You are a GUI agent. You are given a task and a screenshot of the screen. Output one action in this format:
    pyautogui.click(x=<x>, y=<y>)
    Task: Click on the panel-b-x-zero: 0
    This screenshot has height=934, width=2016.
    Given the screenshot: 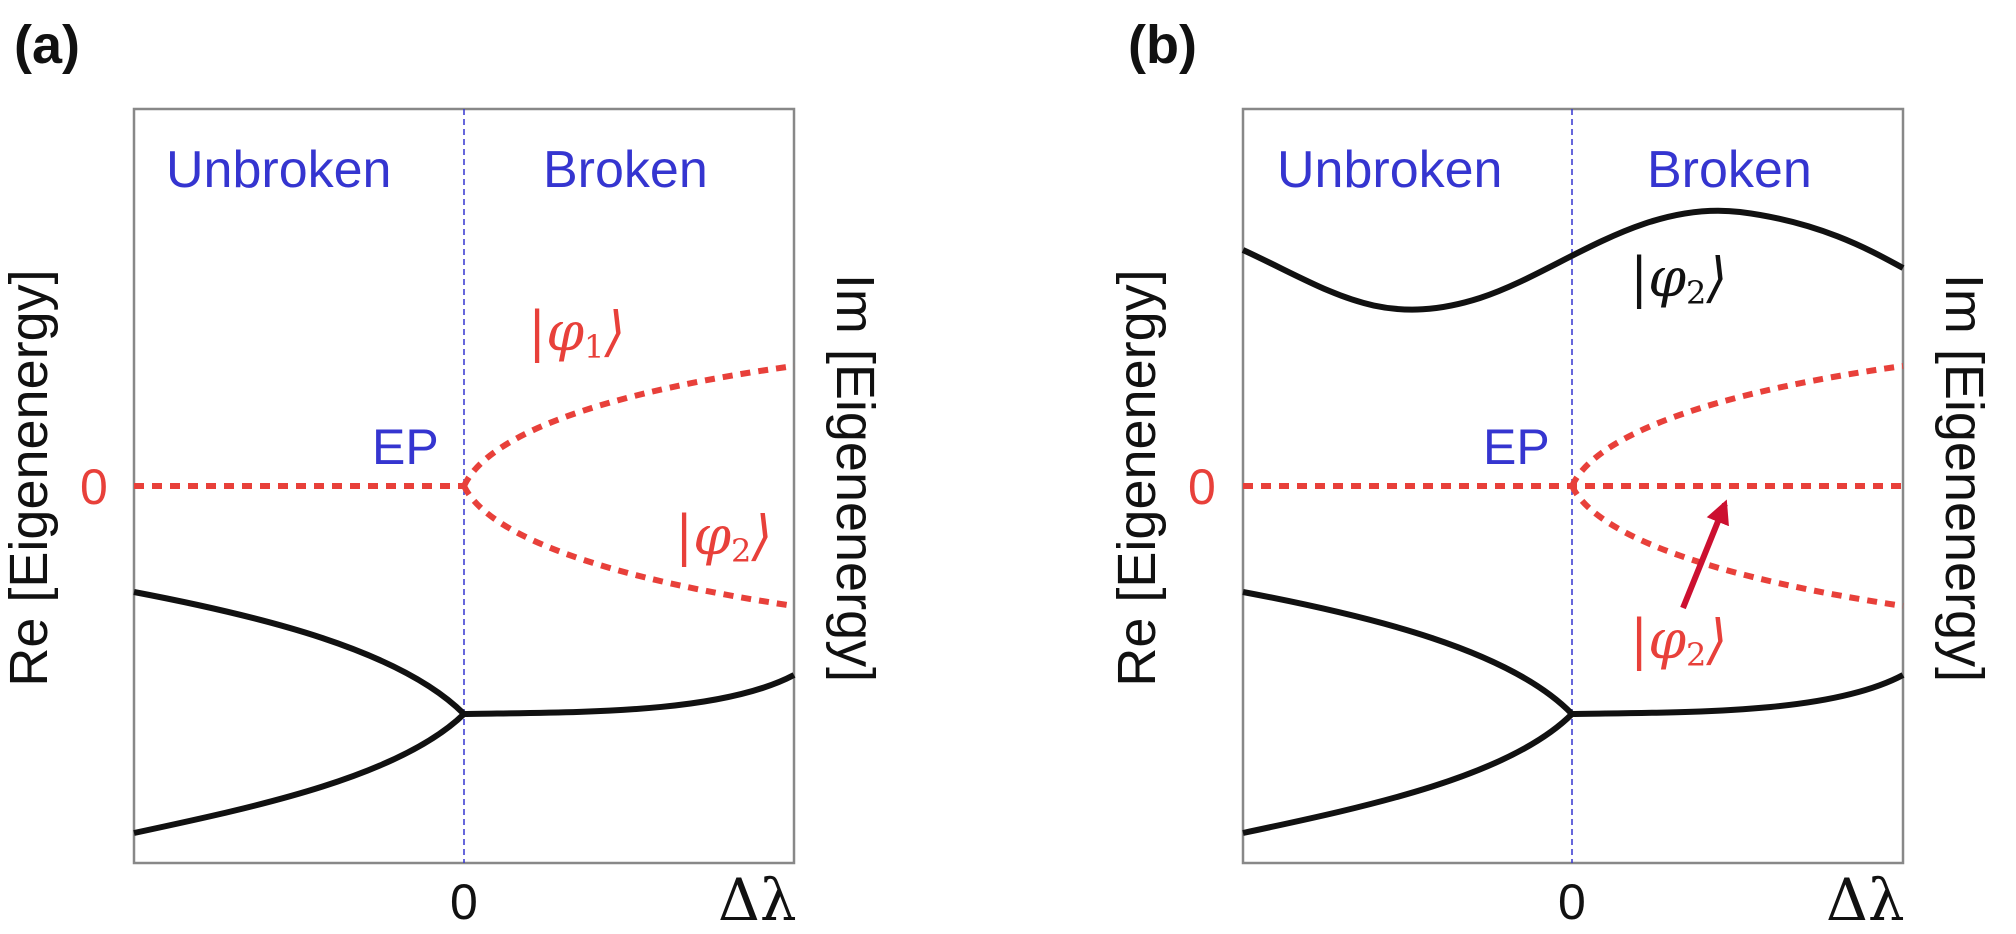 What is the action you would take?
    pyautogui.click(x=1572, y=902)
    